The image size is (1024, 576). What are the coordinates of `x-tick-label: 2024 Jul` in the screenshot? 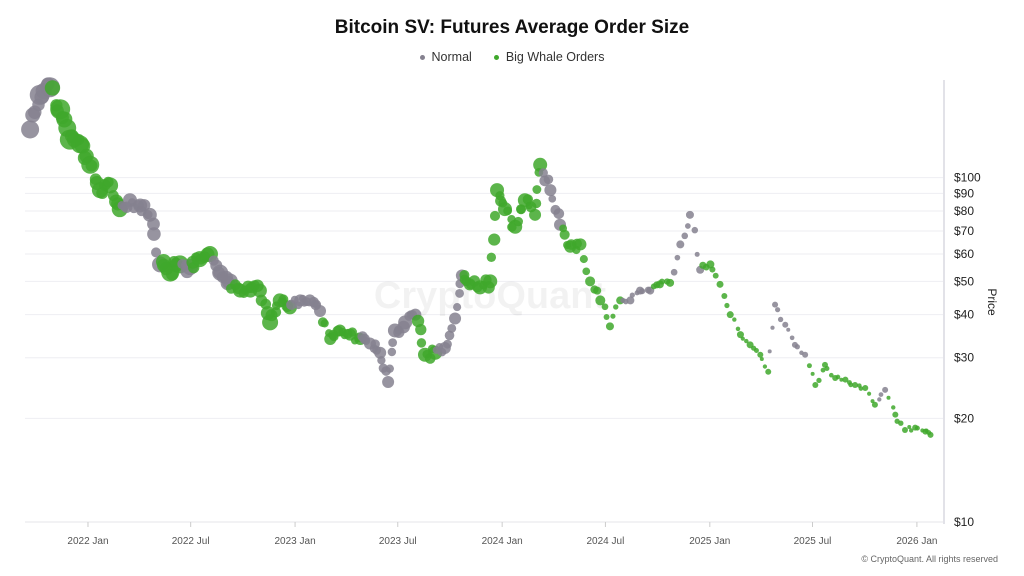 It's located at (606, 541).